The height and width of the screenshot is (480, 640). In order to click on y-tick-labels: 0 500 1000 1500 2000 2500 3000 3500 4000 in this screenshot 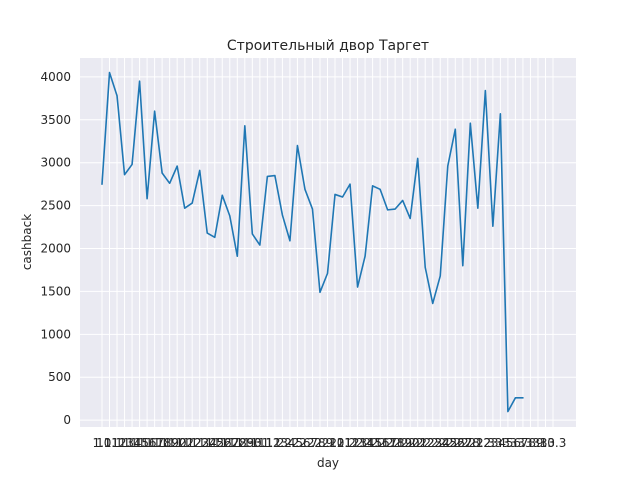, I will do `click(55, 248)`.